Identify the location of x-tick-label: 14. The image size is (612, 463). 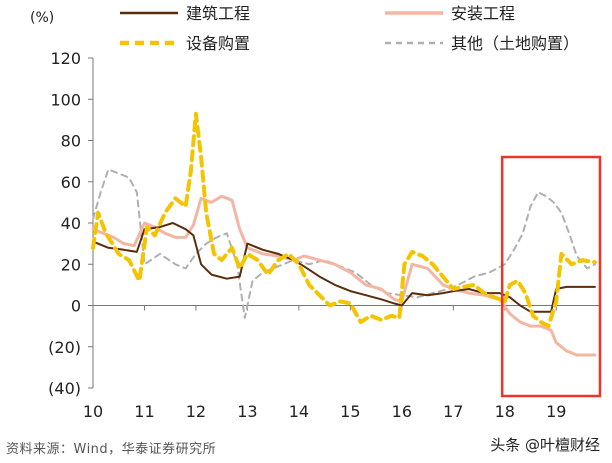
(299, 411).